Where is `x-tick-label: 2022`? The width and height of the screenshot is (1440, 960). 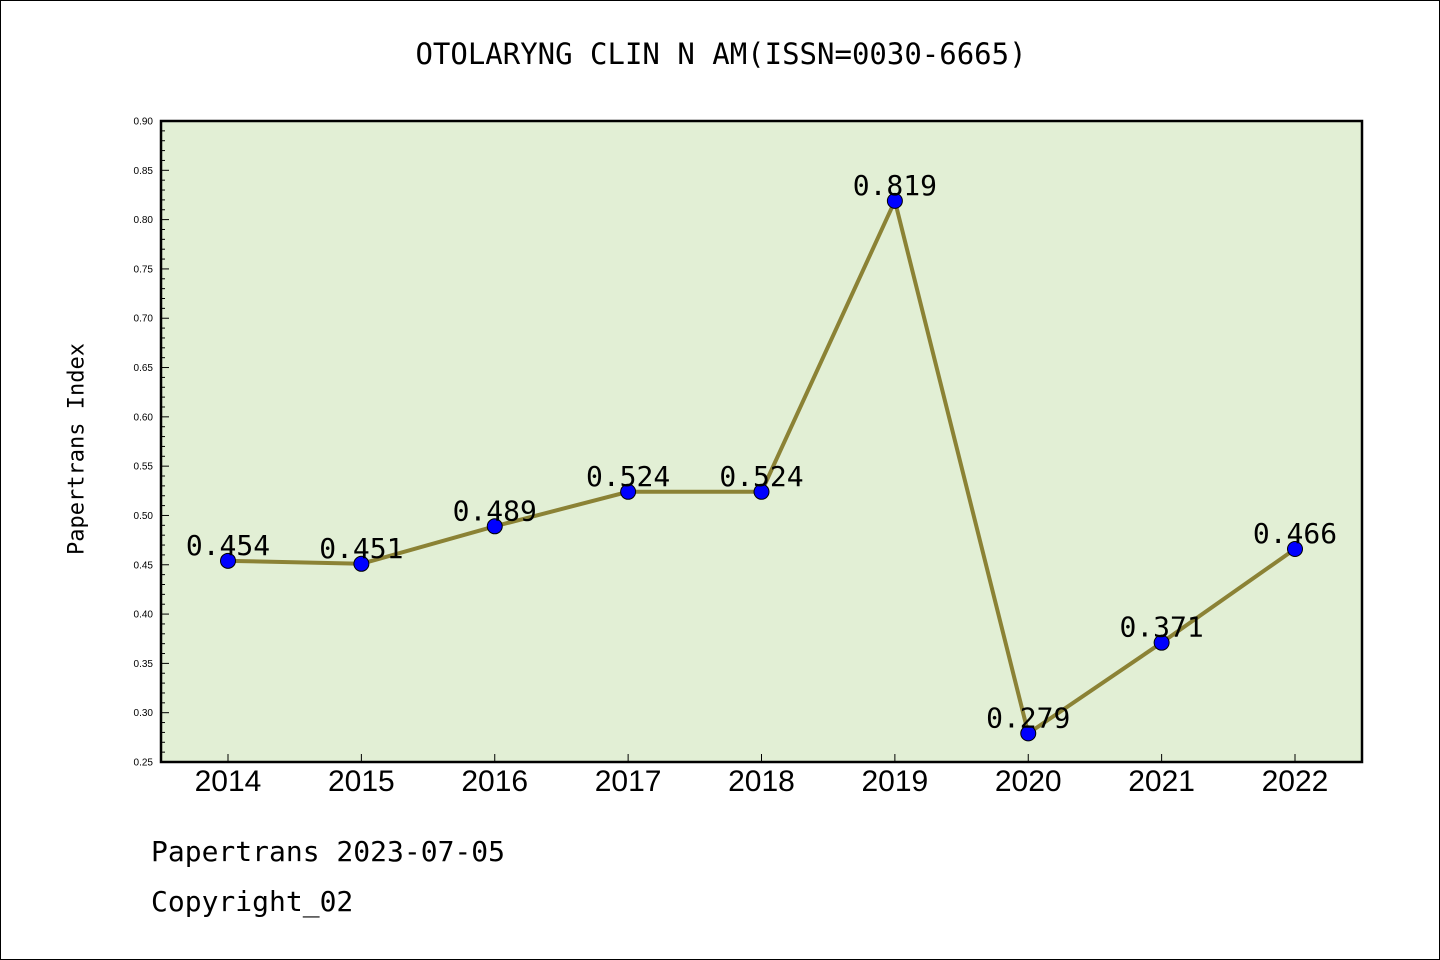
x-tick-label: 2022 is located at coordinates (1295, 781).